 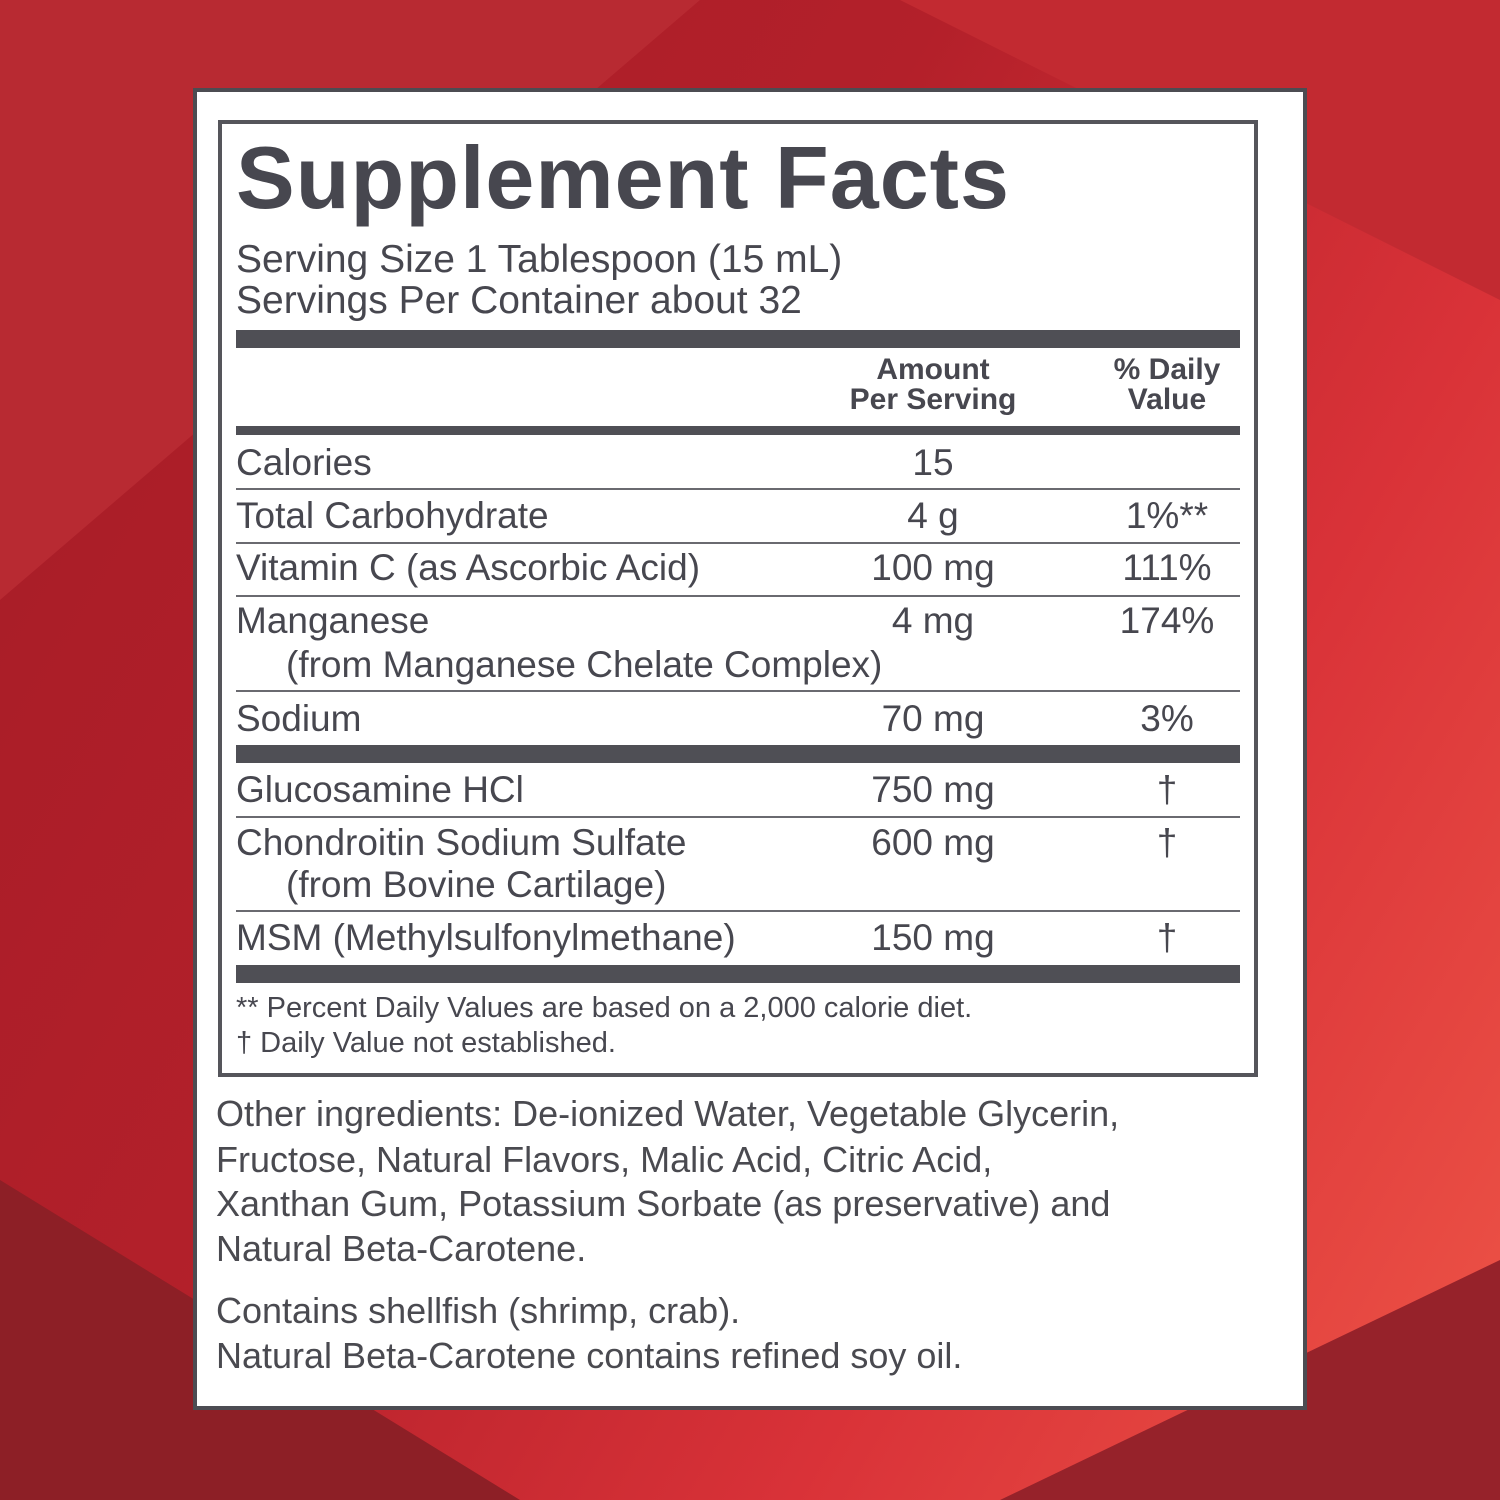 I want to click on row-name: Manganese, so click(x=333, y=620).